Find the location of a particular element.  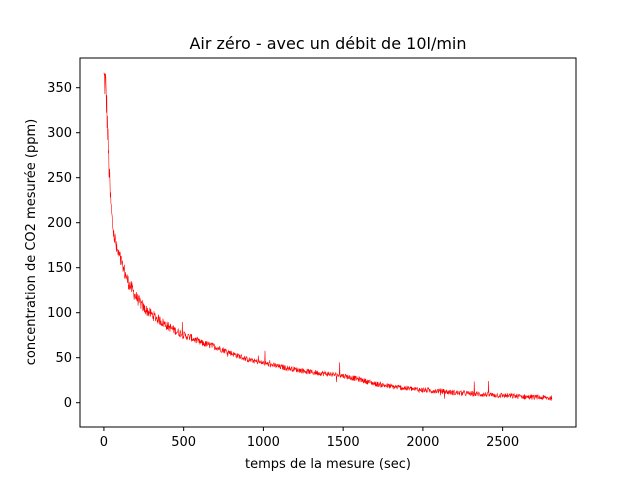

y-tick-label: 200 is located at coordinates (59, 223).